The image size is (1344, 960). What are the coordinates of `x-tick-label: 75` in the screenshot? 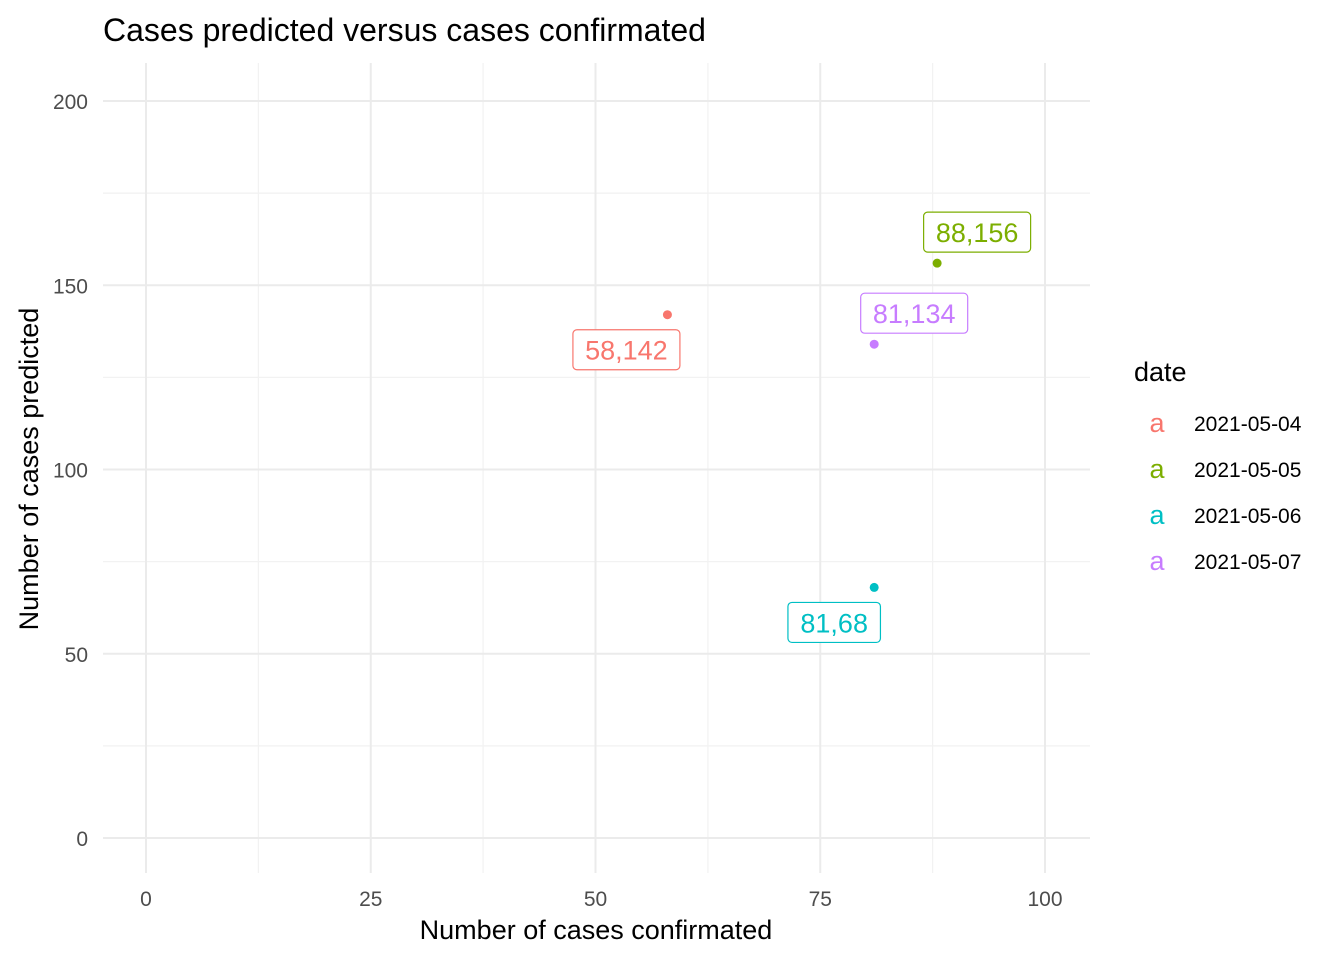 It's located at (820, 899).